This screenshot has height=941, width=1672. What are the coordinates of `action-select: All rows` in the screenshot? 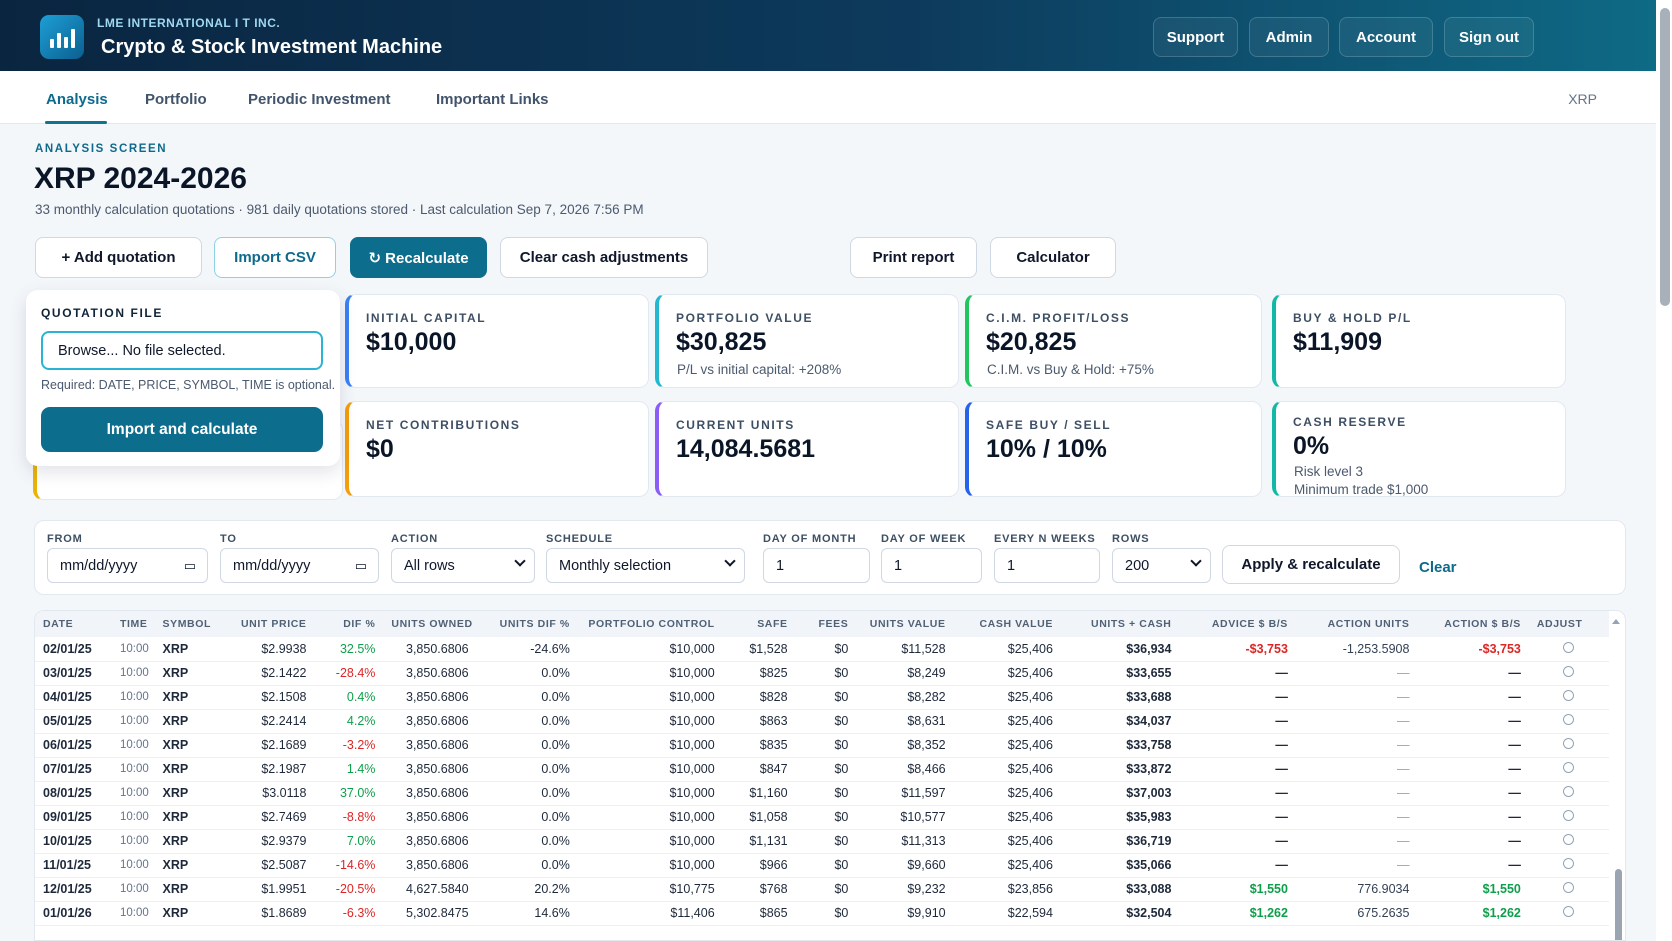 It's located at (463, 565).